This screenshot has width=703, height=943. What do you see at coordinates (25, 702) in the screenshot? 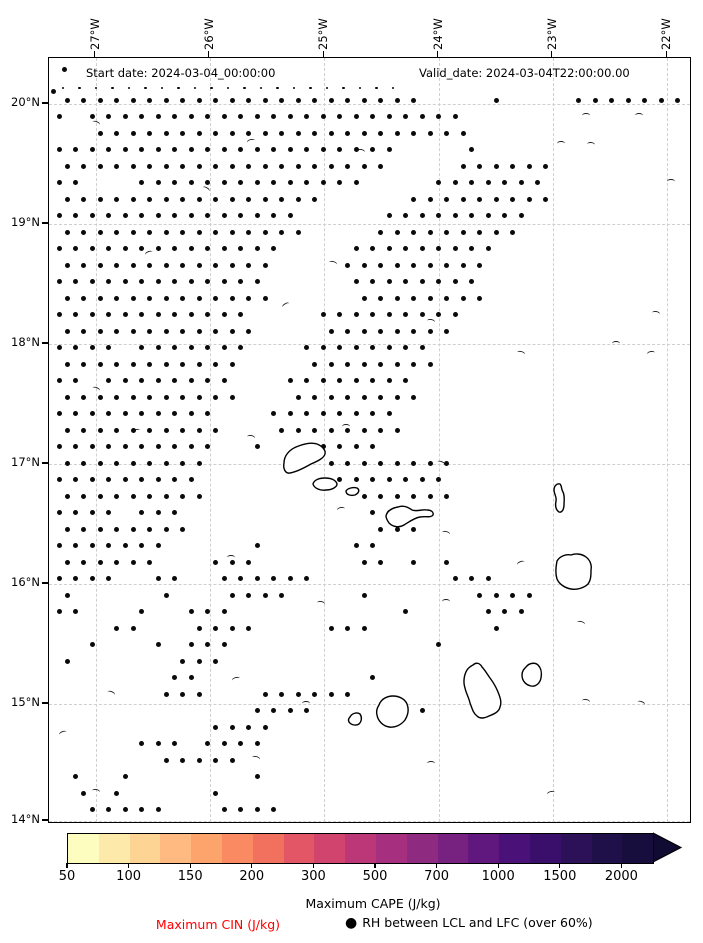
I see `lat-tick-label: 15°N` at bounding box center [25, 702].